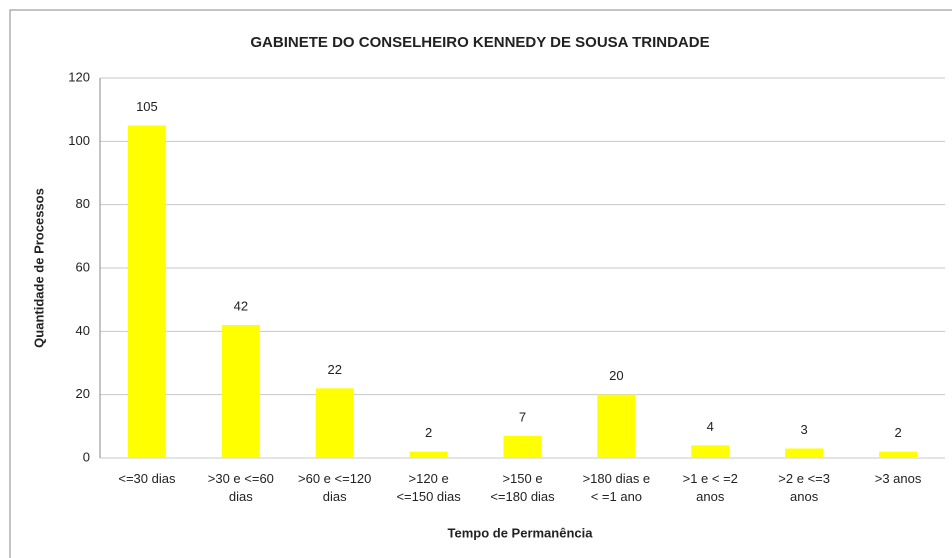 This screenshot has width=952, height=558. Describe the element at coordinates (616, 487) in the screenshot. I see `x-tick-label: >180 dias e < =1 ano` at that location.